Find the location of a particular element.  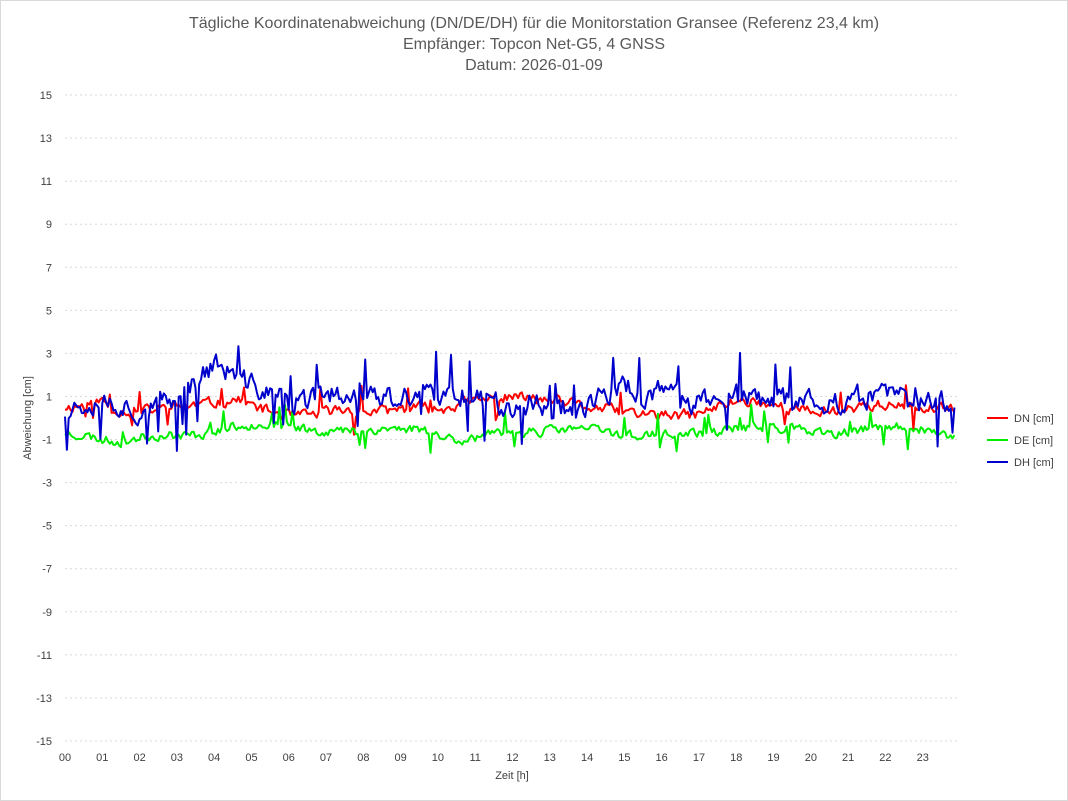

x-tick-label: 20 is located at coordinates (811, 758).